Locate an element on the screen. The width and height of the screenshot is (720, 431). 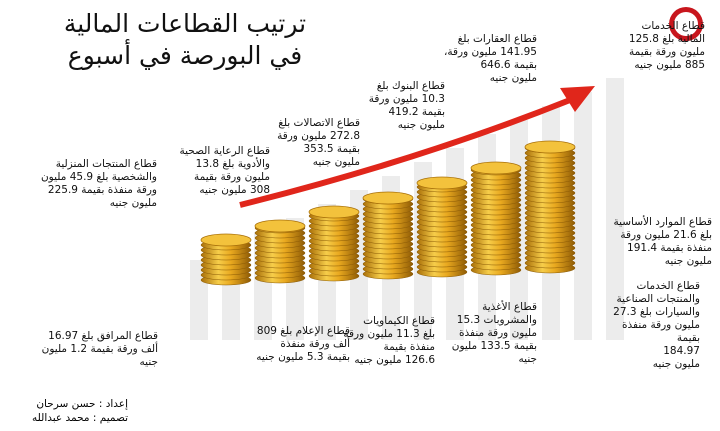
annotation-line: والمنتجات الصناعية is located at coordinates (658, 299).